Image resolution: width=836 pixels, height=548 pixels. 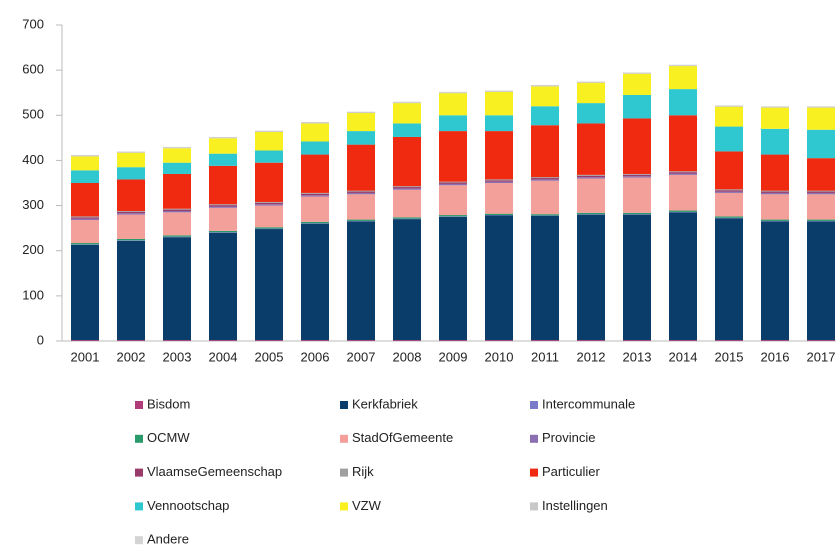 What do you see at coordinates (33, 294) in the screenshot?
I see `y-tick-label: 100` at bounding box center [33, 294].